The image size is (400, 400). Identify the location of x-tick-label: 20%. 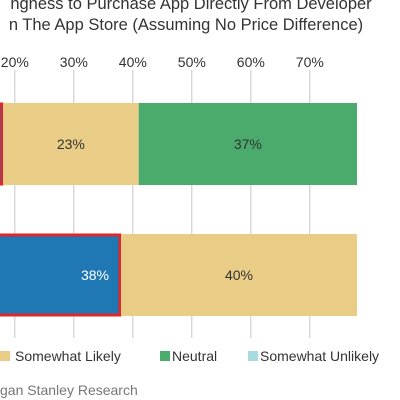
(15, 62).